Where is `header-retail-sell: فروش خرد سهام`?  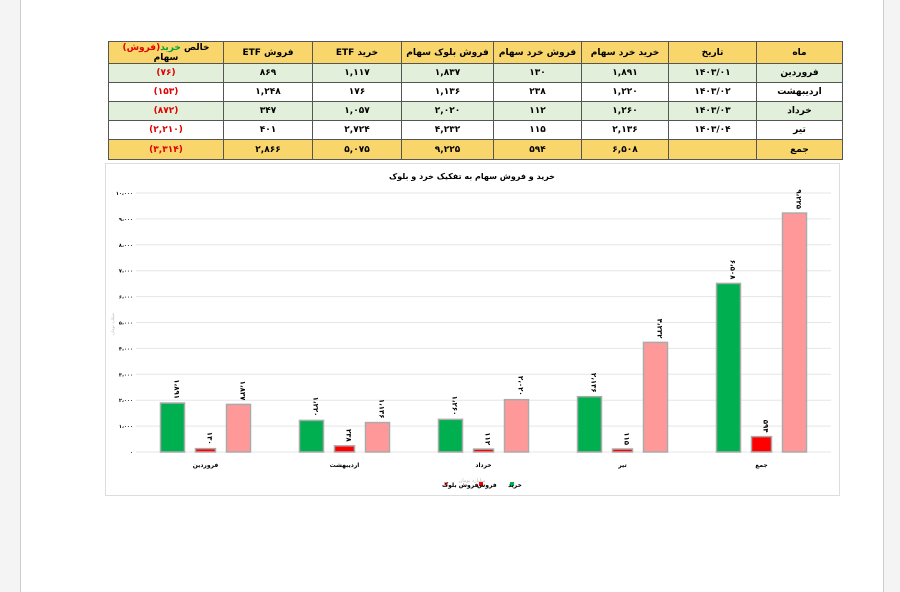 header-retail-sell: فروش خرد سهام is located at coordinates (537, 52).